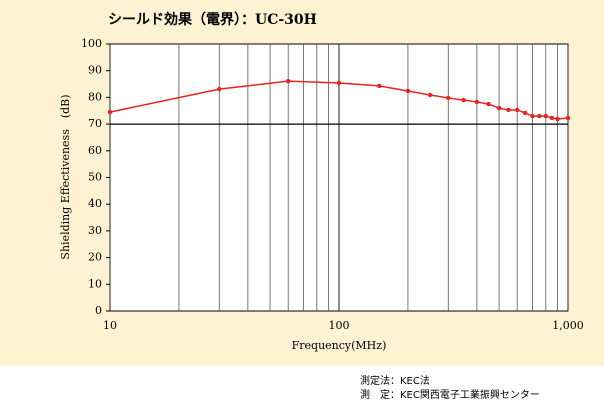  I want to click on y-tick-label: 30, so click(95, 230).